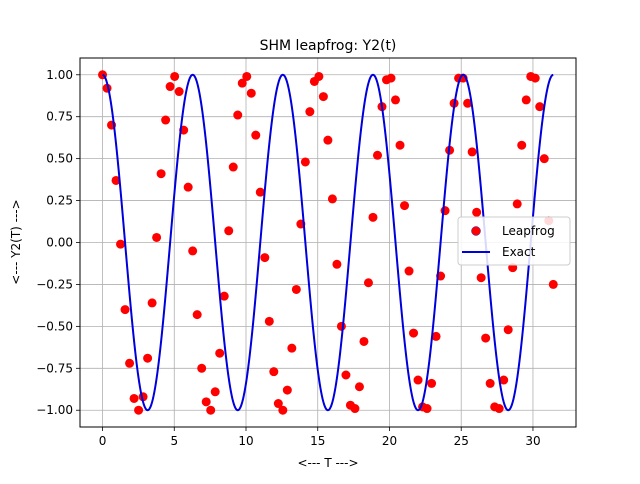  I want to click on legend-label-leapfrog: Leapfrog, so click(528, 231).